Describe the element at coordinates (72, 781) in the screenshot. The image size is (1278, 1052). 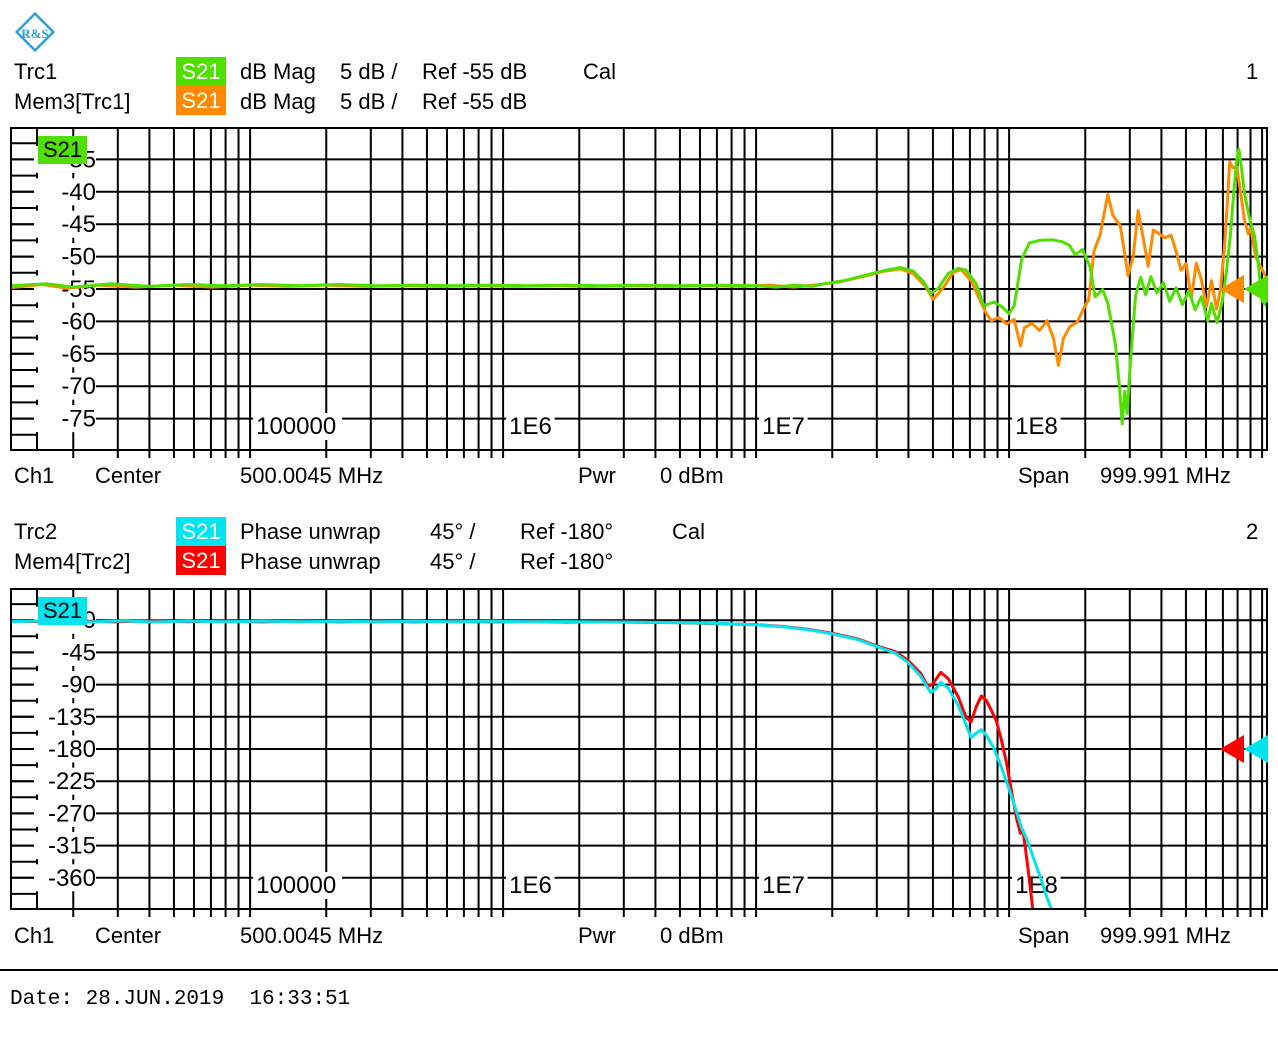
I see `y-tick-label: -225` at that location.